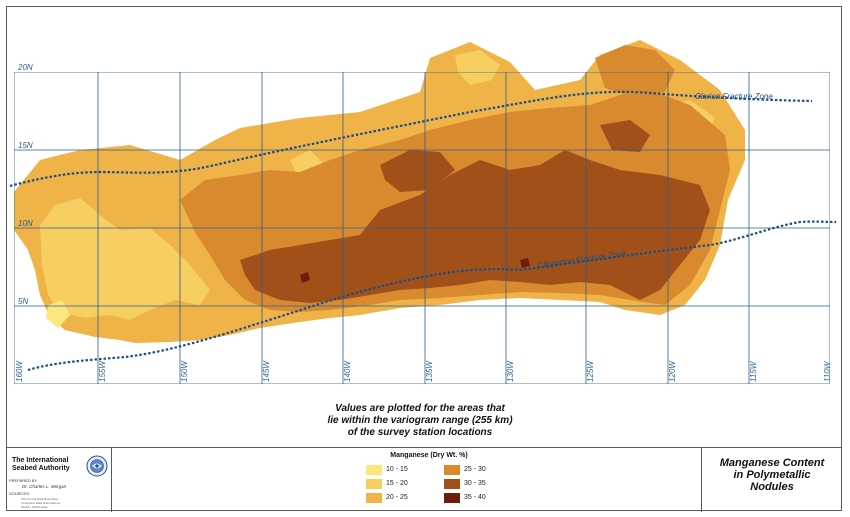 The image size is (850, 517). What do you see at coordinates (397, 497) in the screenshot?
I see `legend-label: 20 - 25` at bounding box center [397, 497].